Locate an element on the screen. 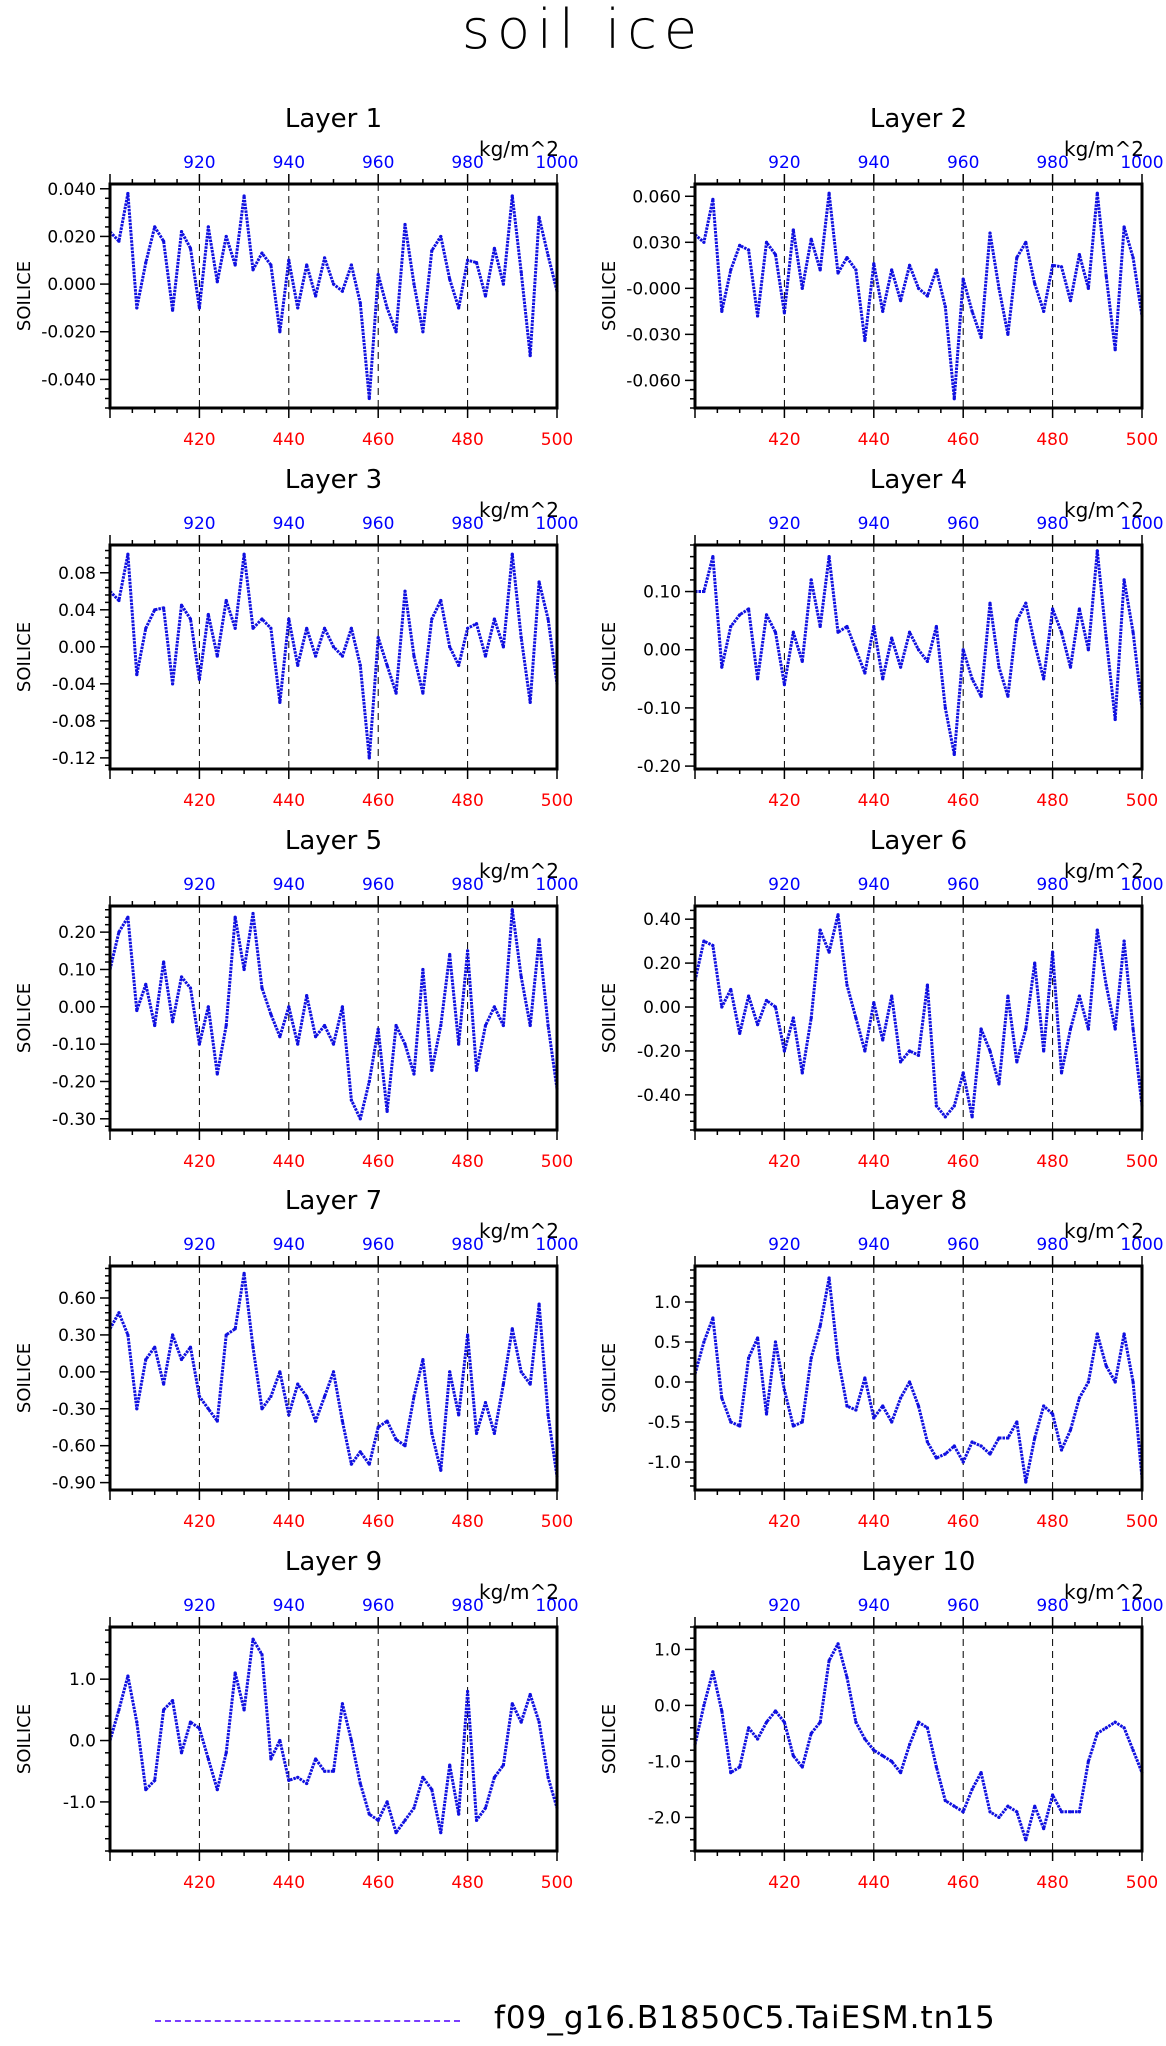  chart-title: Layer 4 is located at coordinates (918, 480).